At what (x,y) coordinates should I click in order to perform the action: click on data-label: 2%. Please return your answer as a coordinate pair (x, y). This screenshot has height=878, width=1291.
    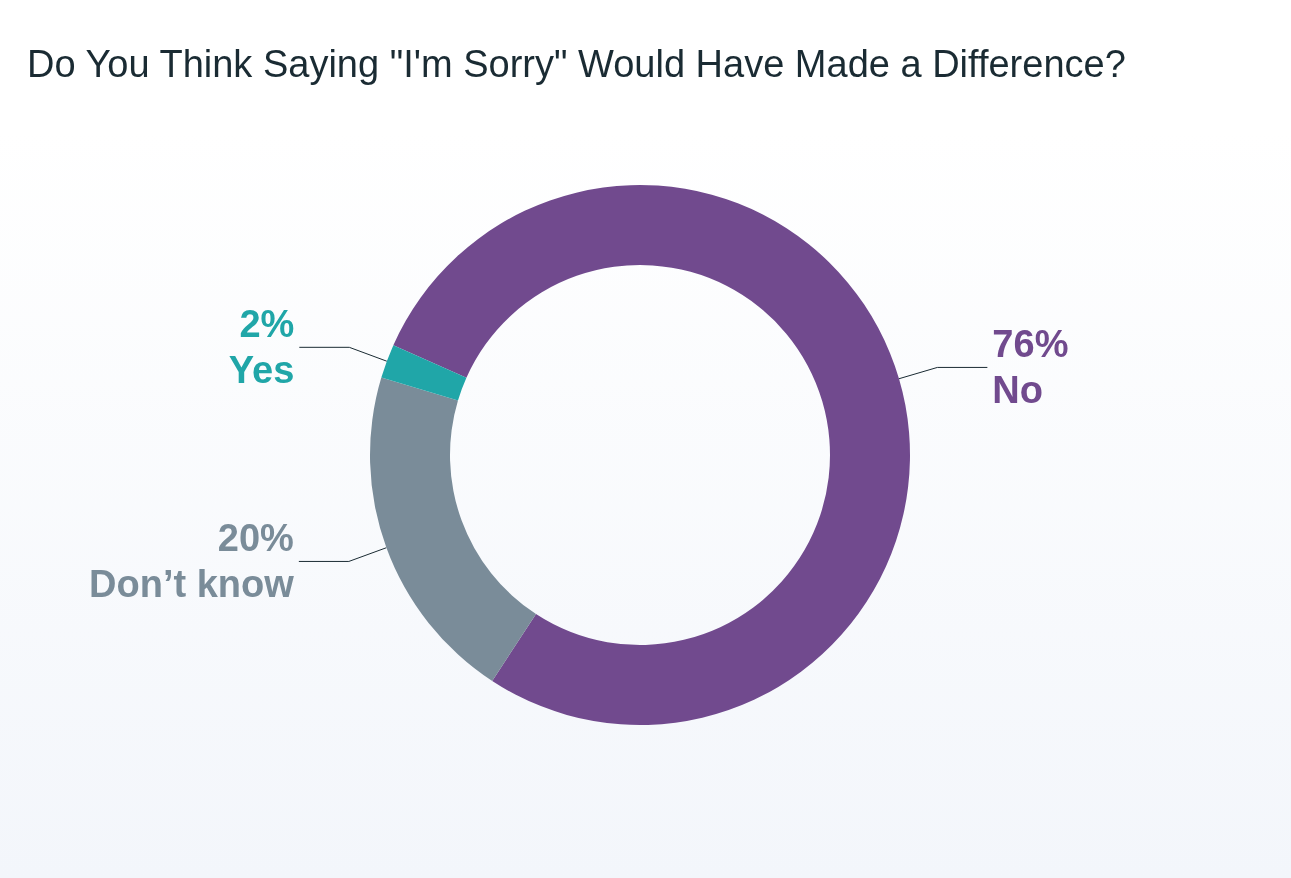
    Looking at the image, I should click on (267, 324).